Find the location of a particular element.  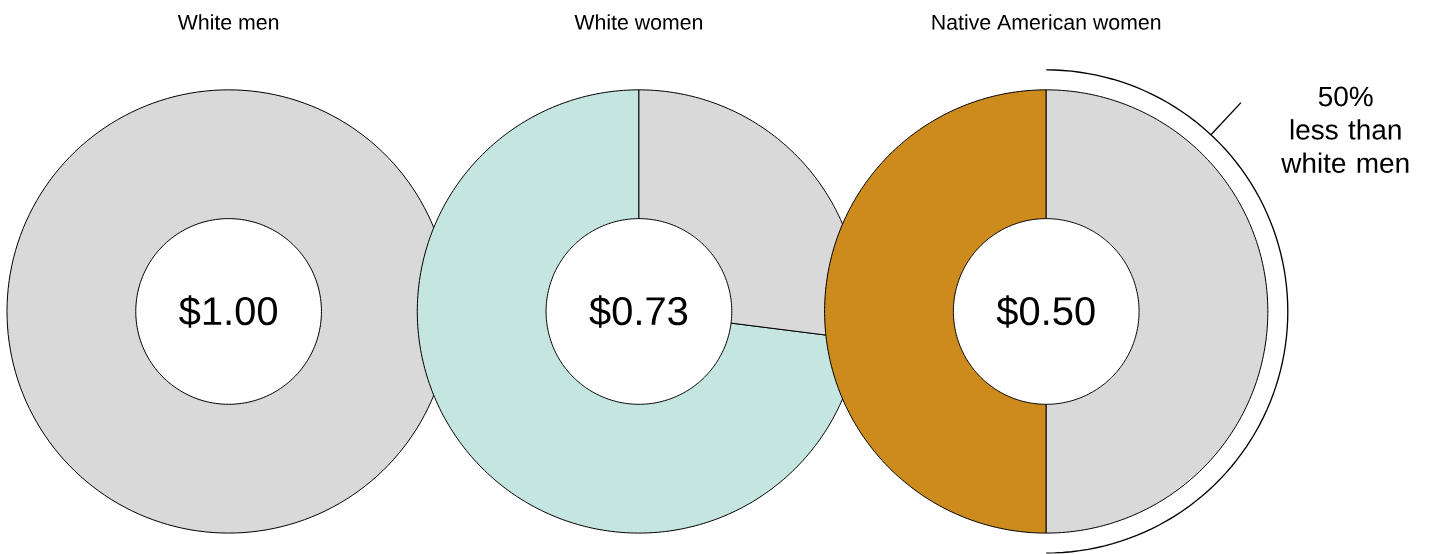

chart-title: Native American women is located at coordinates (1046, 22).